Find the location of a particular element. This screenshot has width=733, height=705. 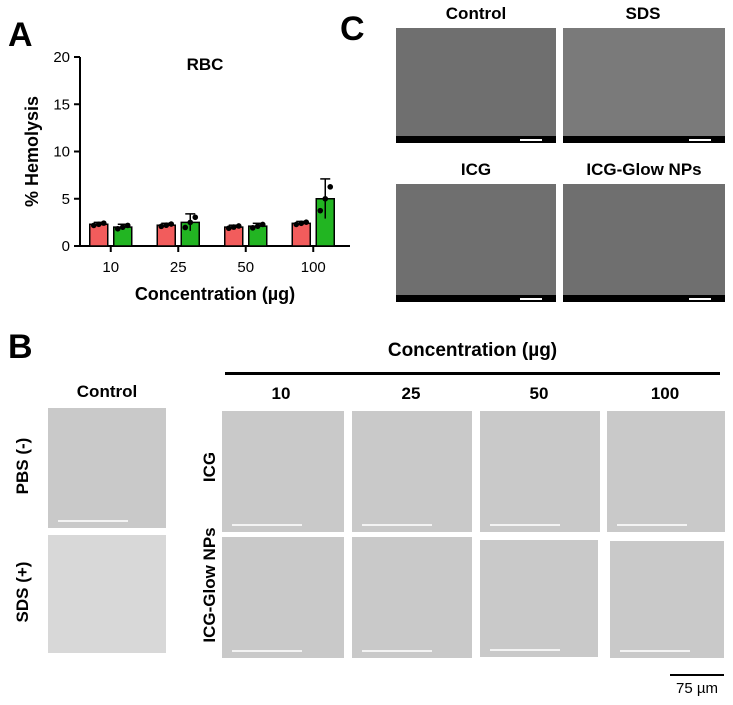

panel-letter-c: C is located at coordinates (352, 29).